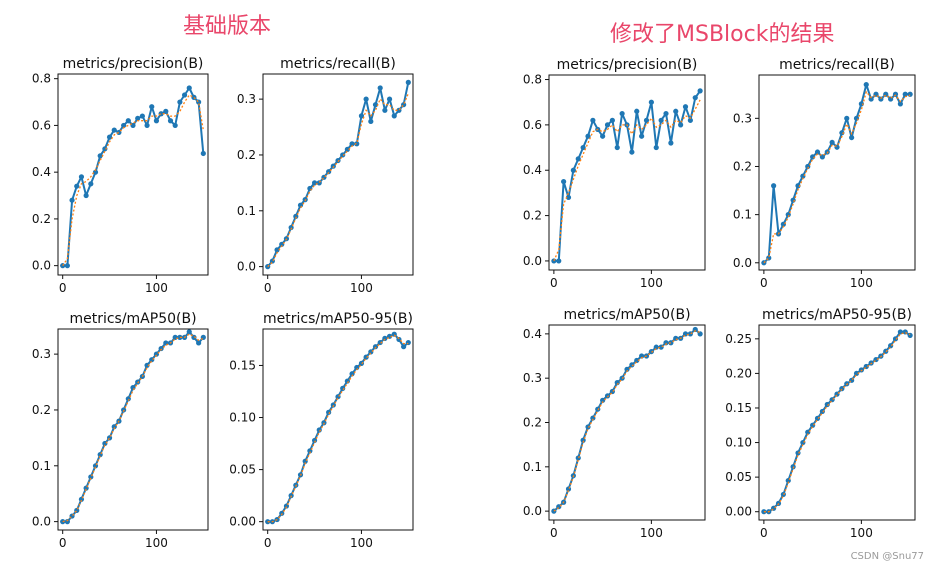 The width and height of the screenshot is (932, 568). Describe the element at coordinates (132, 319) in the screenshot. I see `chart-title: metrics/mAP50(B)` at that location.